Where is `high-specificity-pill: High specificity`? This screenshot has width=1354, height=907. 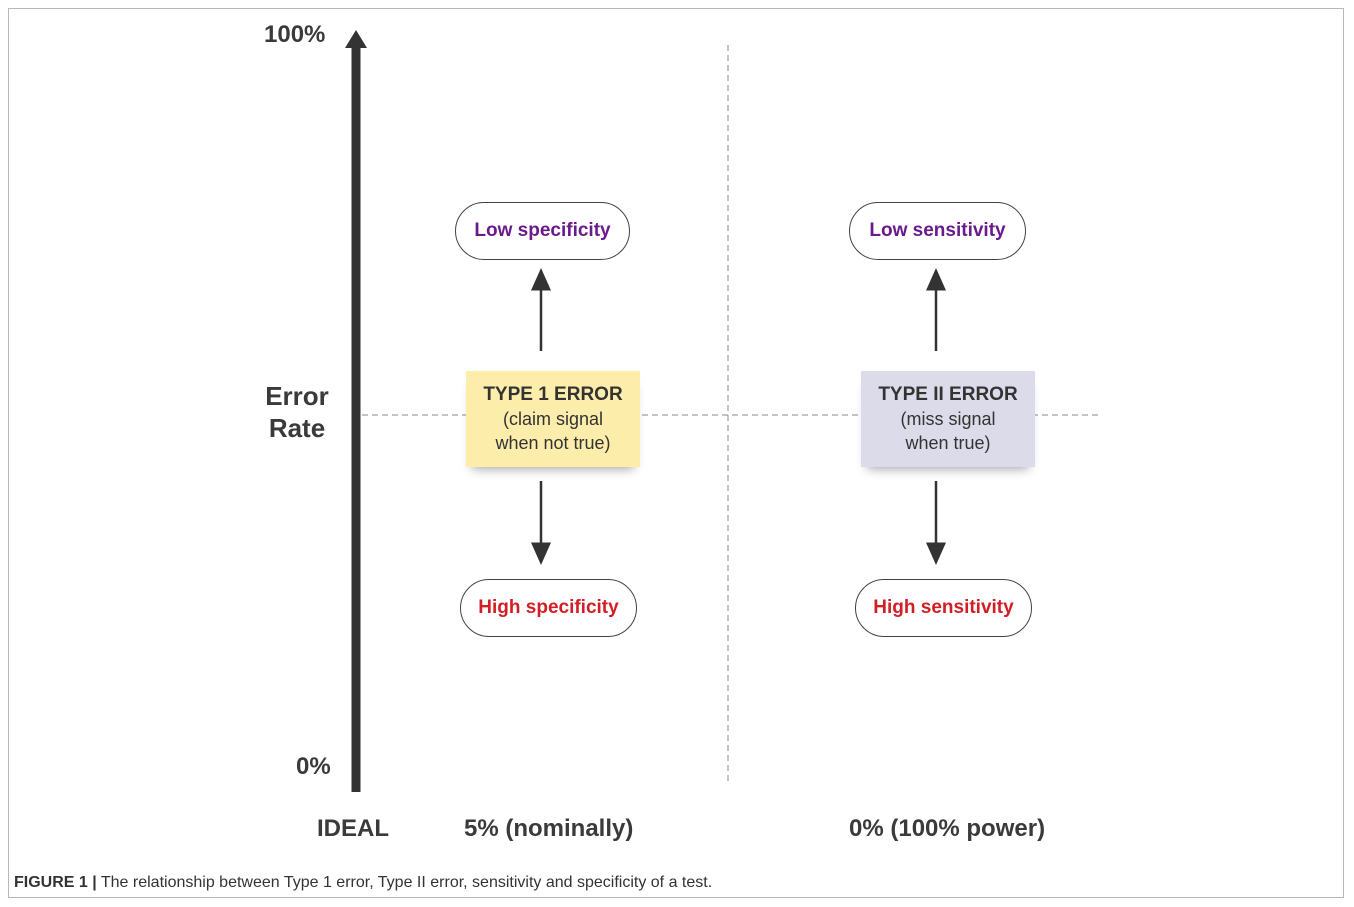 high-specificity-pill: High specificity is located at coordinates (548, 608).